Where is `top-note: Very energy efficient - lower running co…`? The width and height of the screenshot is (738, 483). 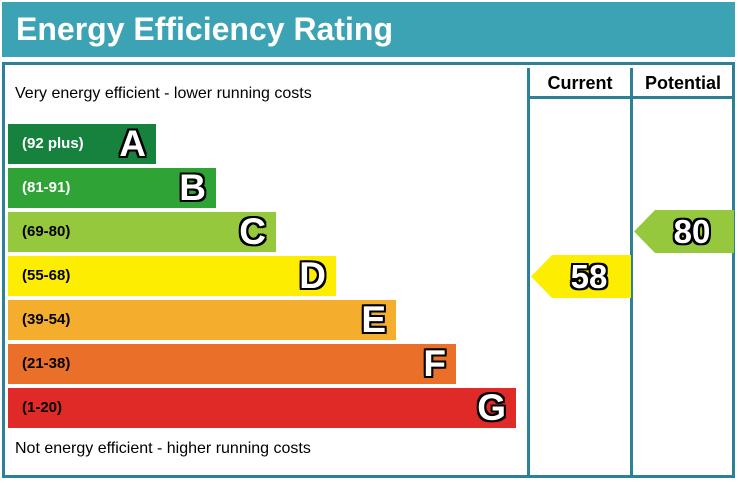 top-note: Very energy efficient - lower running co… is located at coordinates (163, 93).